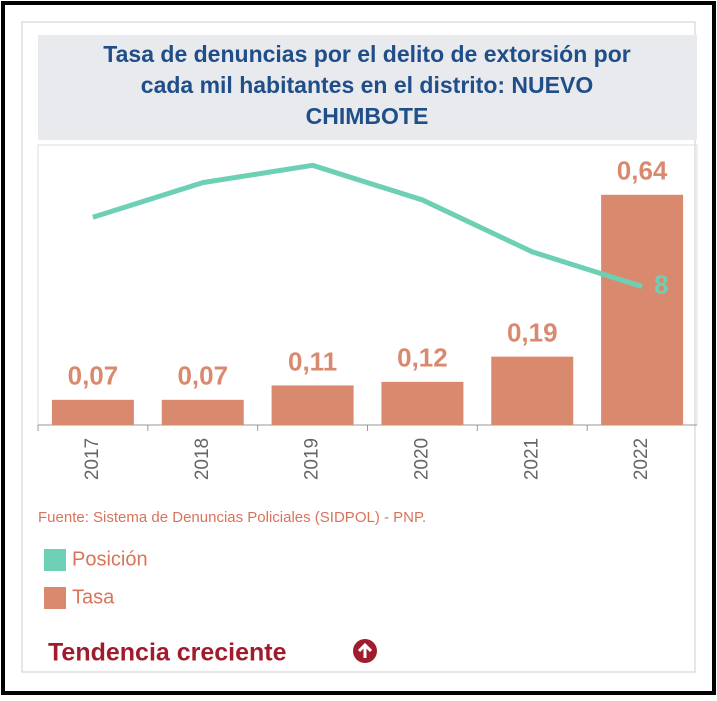  What do you see at coordinates (422, 358) in the screenshot?
I see `bar-value-label: 0,12` at bounding box center [422, 358].